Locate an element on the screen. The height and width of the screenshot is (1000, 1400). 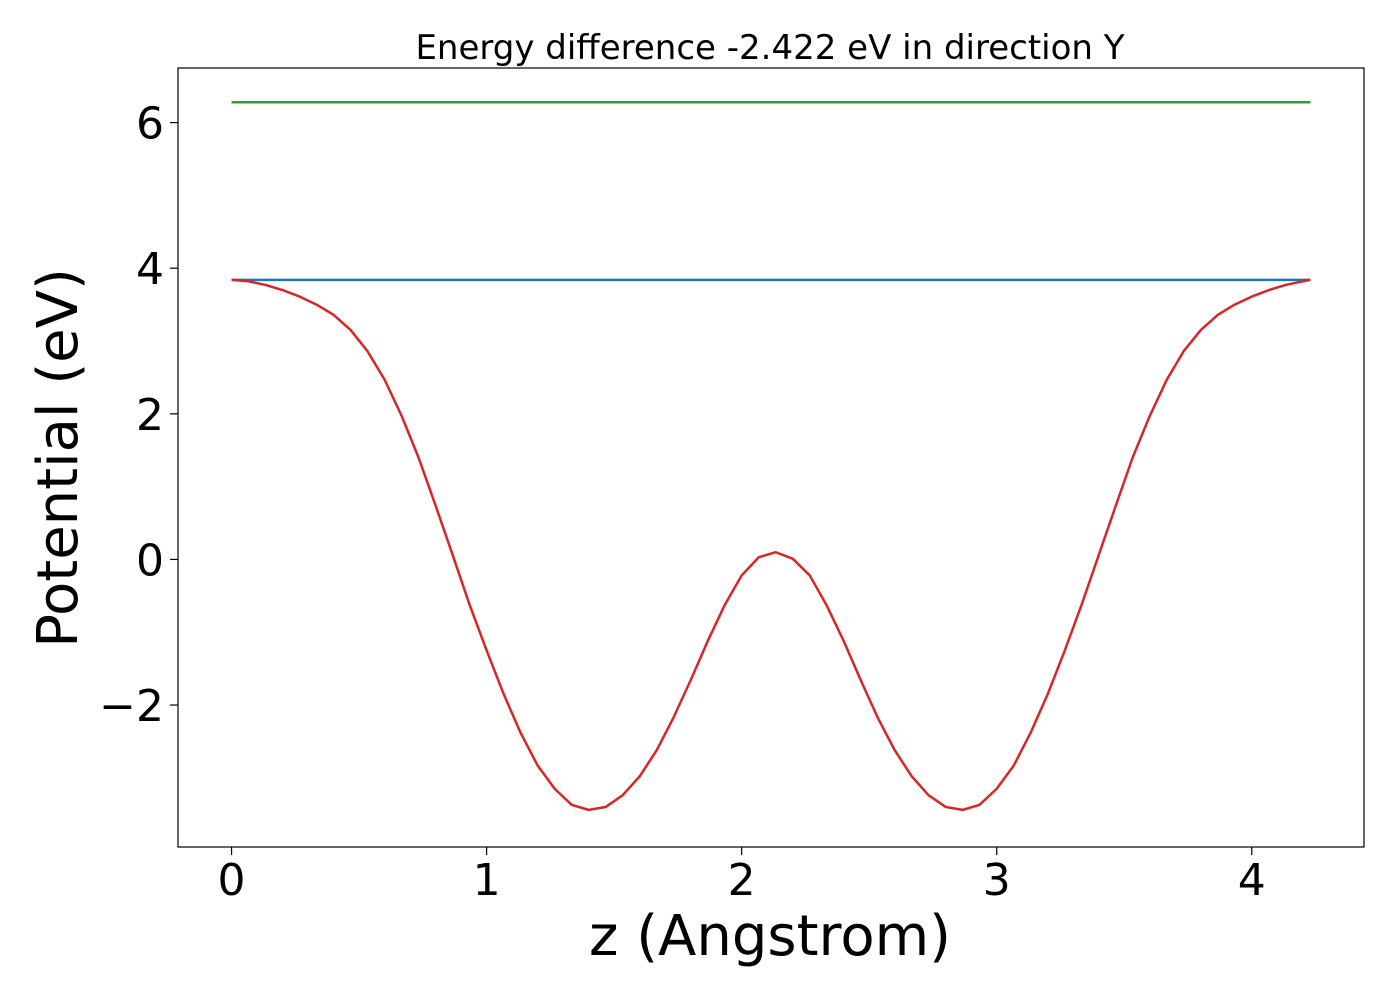
x-axis: 0 1 2 3 4 is located at coordinates (742, 876).